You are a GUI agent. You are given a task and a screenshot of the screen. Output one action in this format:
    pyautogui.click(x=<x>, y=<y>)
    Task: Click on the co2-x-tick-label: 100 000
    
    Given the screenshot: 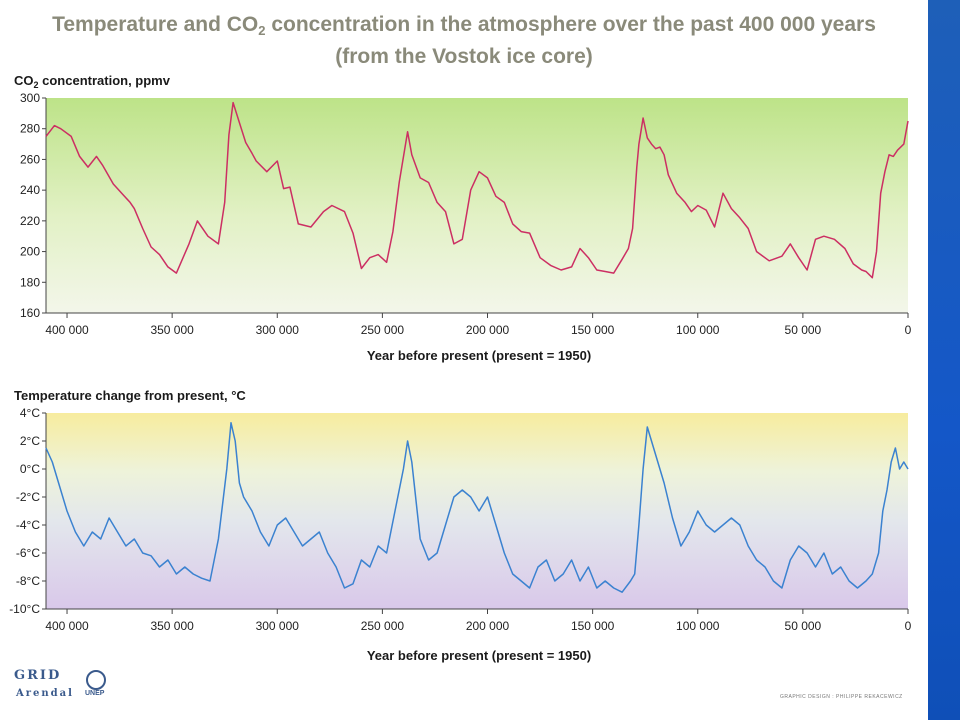 What is the action you would take?
    pyautogui.click(x=698, y=330)
    